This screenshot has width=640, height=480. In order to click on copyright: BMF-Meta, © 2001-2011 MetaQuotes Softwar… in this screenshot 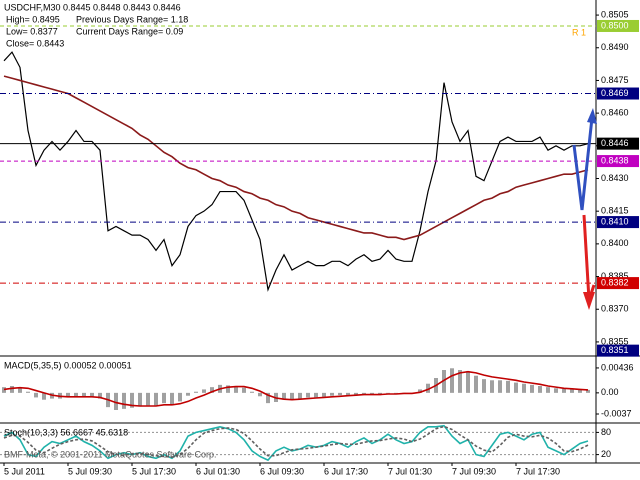, I will do `click(110, 454)`.